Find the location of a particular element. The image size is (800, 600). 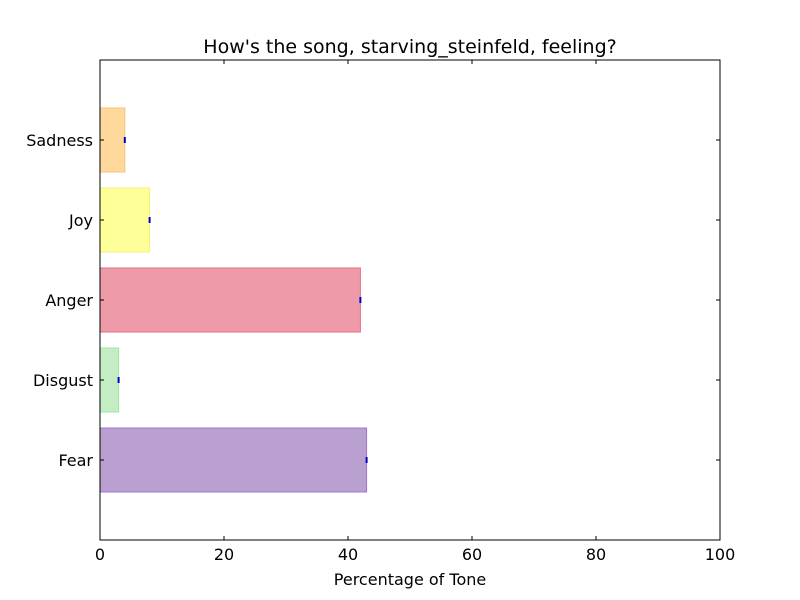

x-tick-label: 60 is located at coordinates (472, 554).